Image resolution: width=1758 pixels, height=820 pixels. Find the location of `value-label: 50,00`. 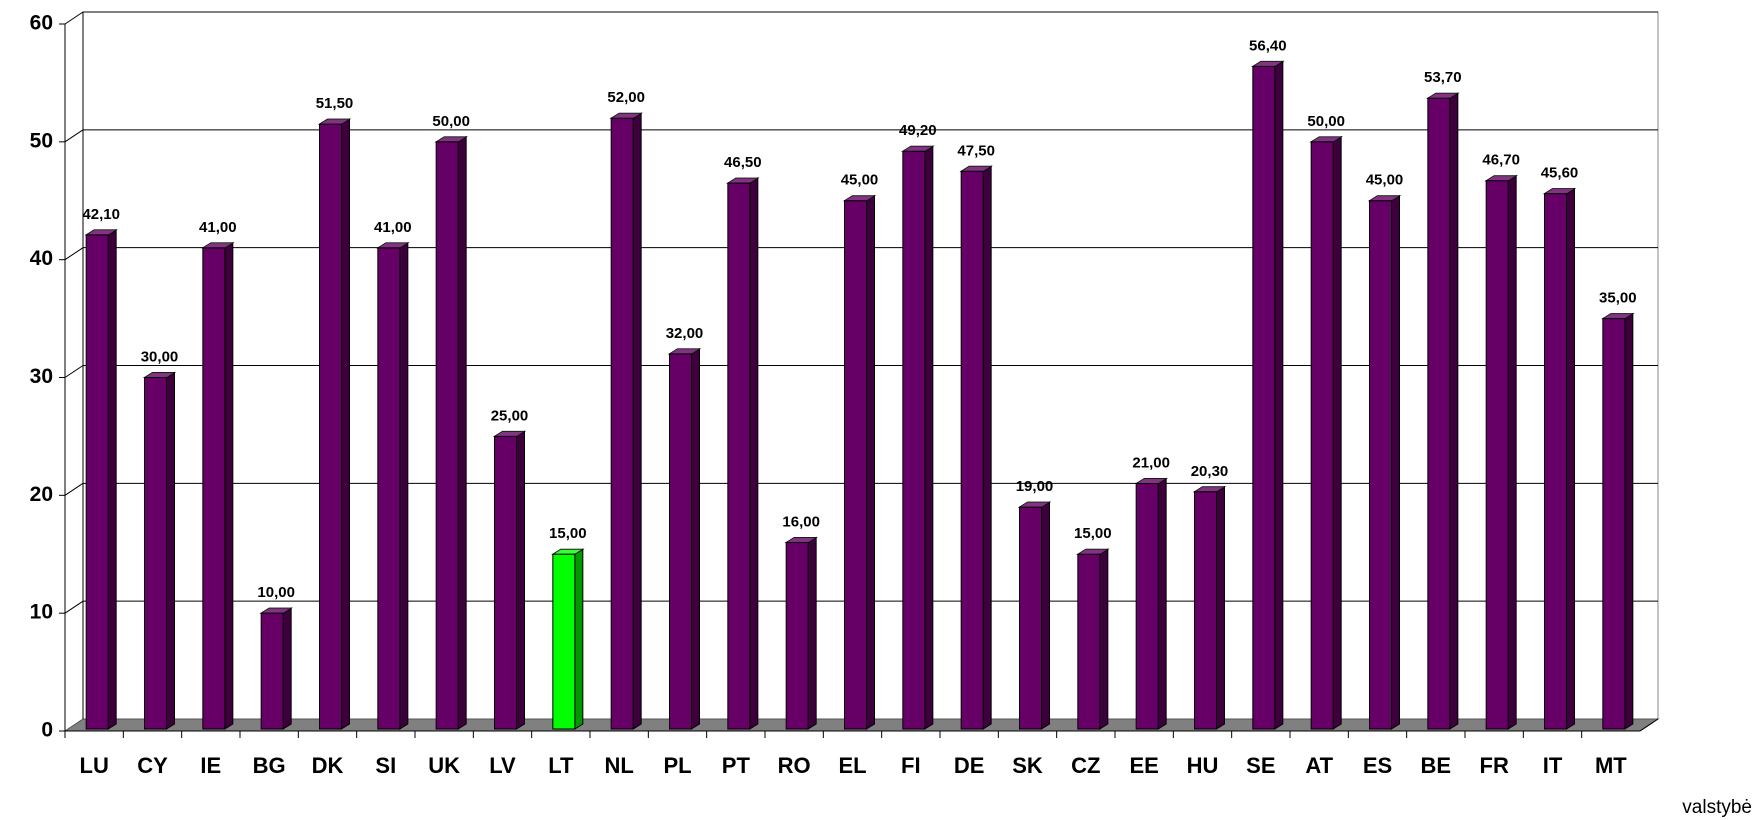

value-label: 50,00 is located at coordinates (451, 121).